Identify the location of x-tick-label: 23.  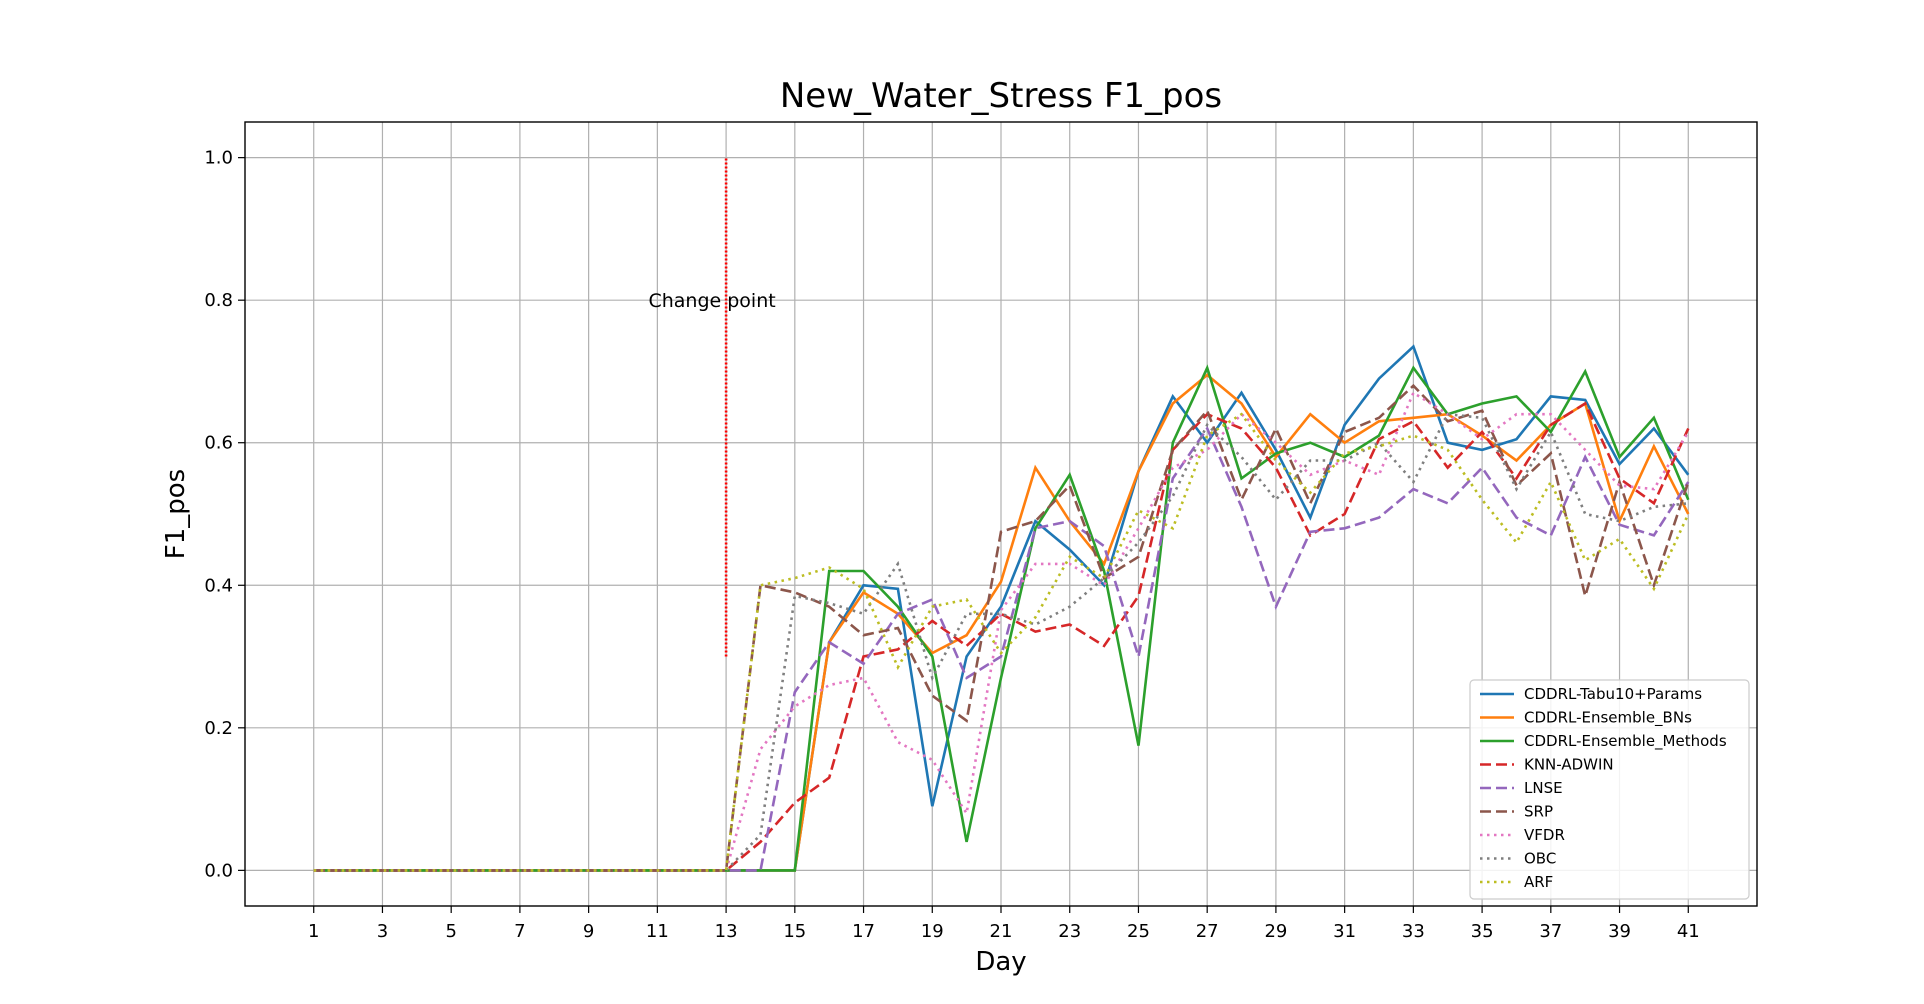
(1069, 931).